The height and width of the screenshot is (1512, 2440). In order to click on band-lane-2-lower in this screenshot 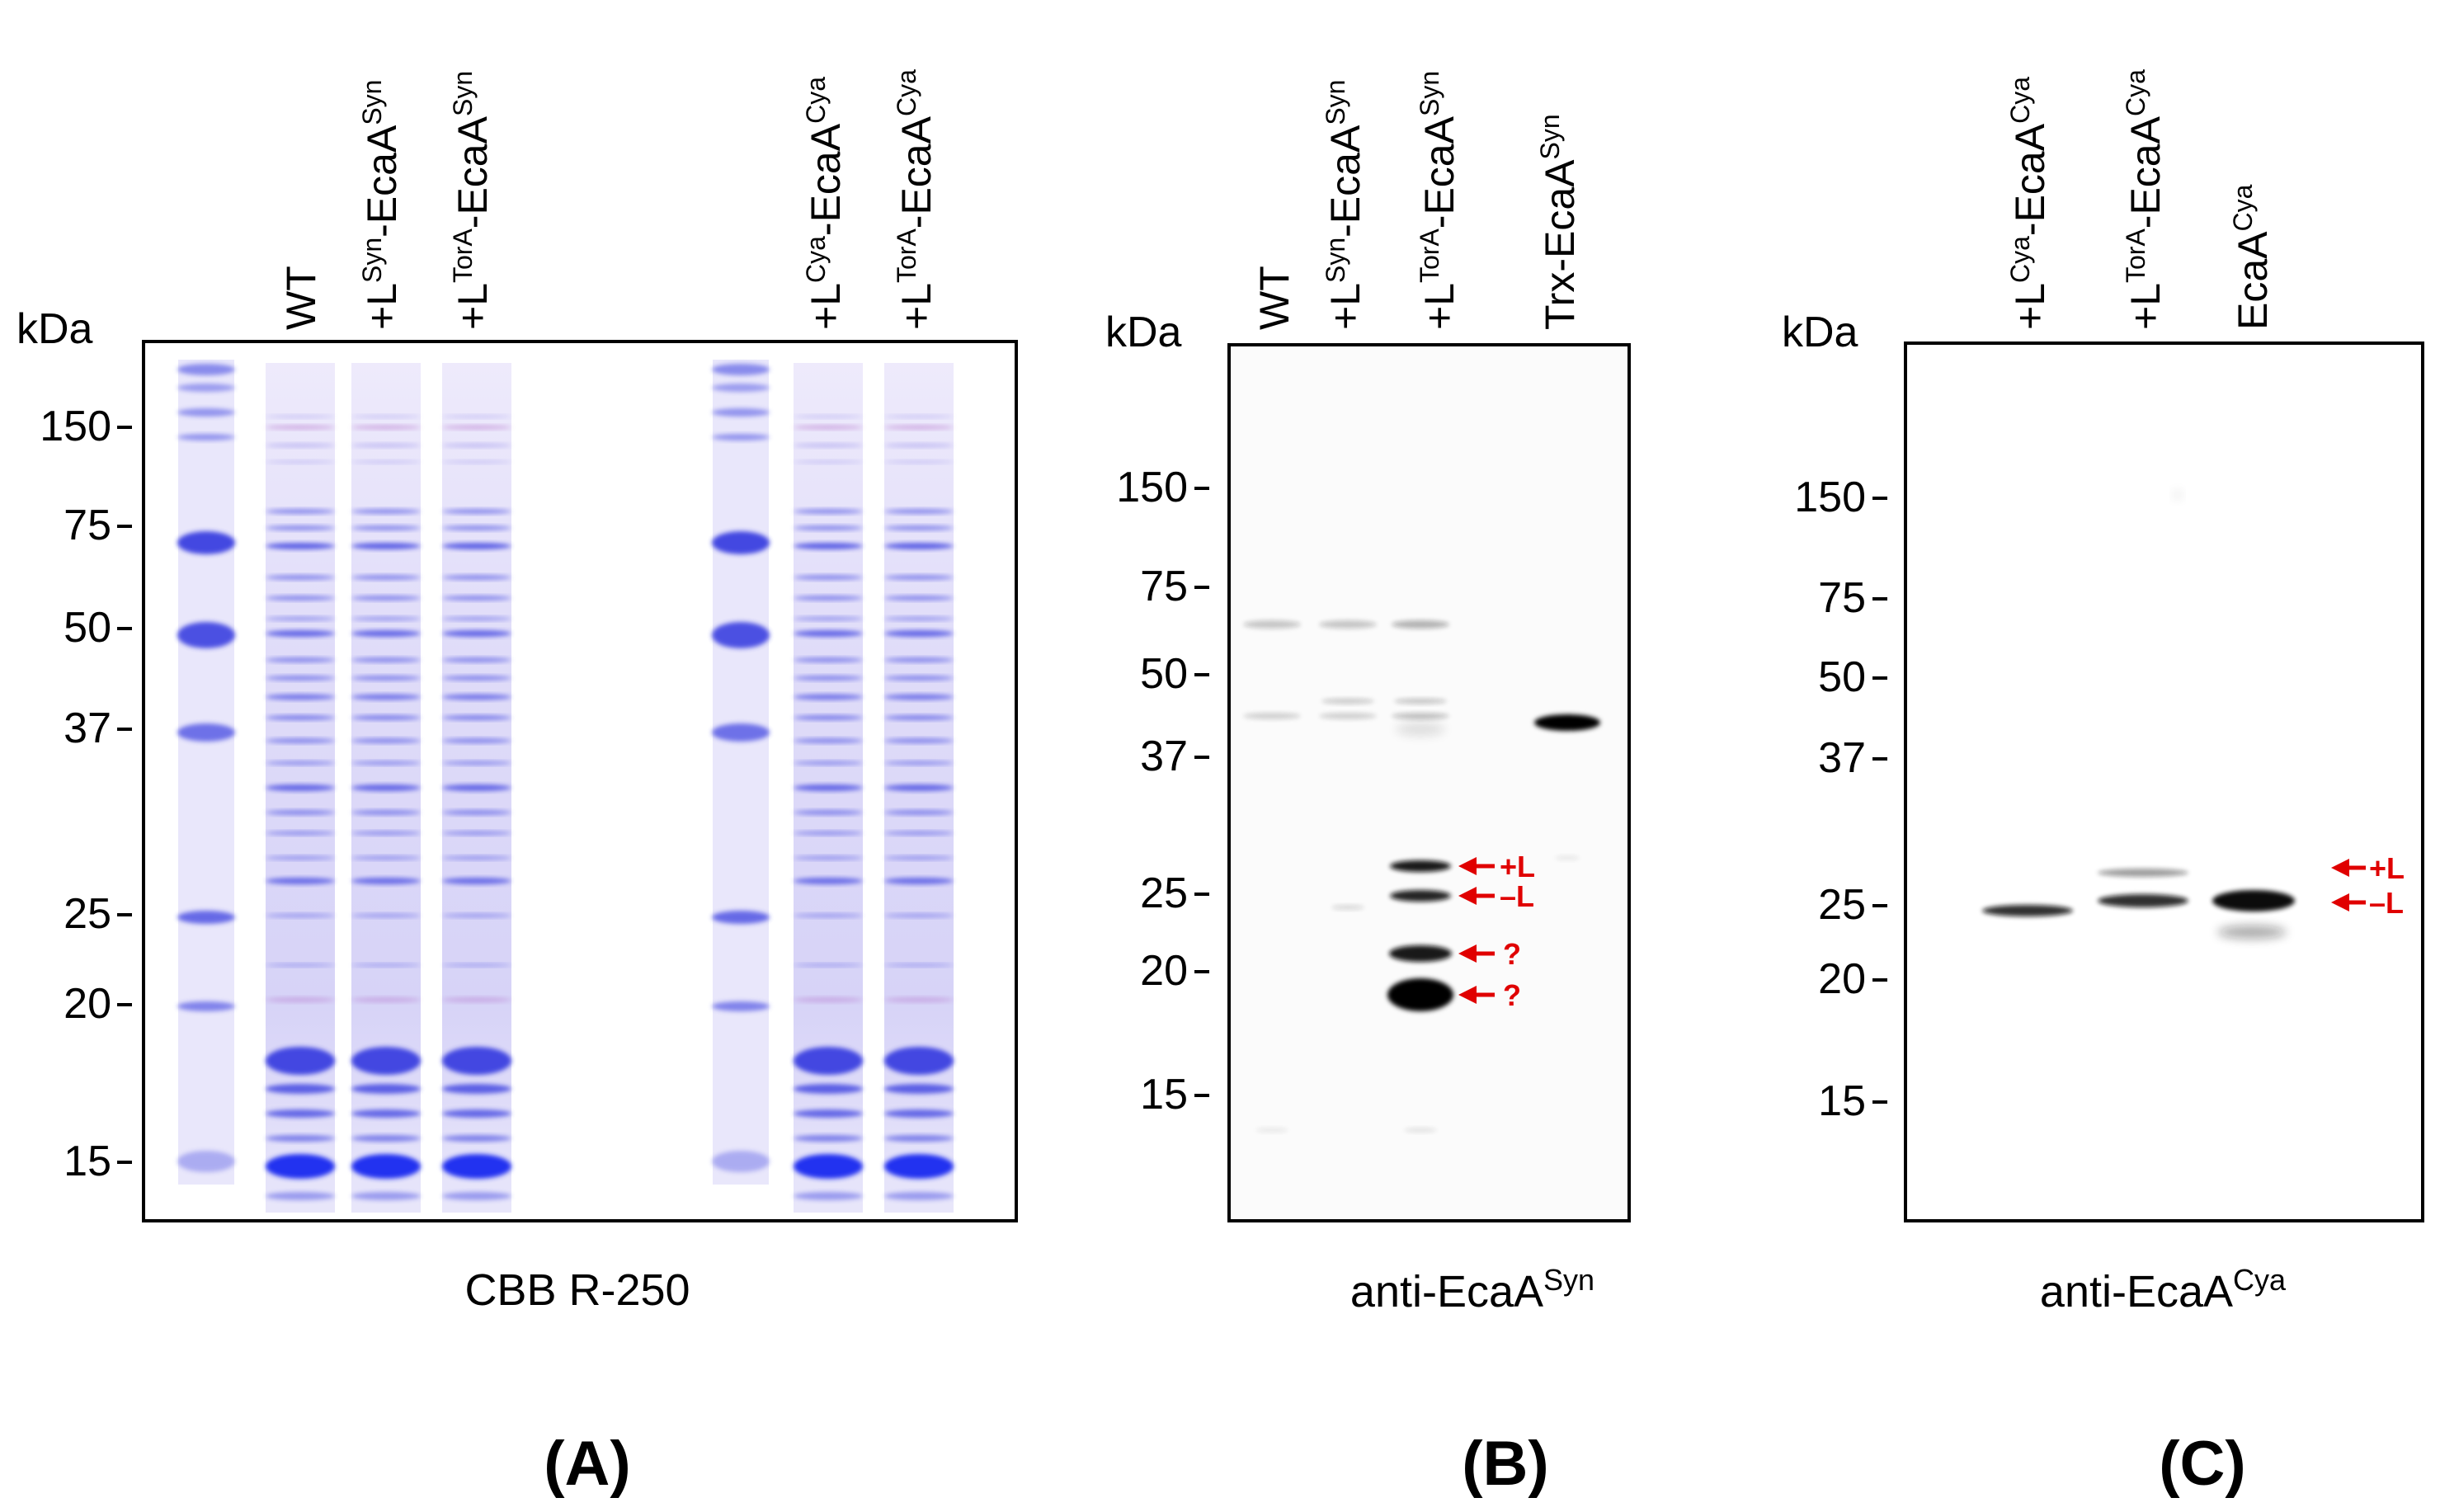, I will do `click(2143, 900)`.